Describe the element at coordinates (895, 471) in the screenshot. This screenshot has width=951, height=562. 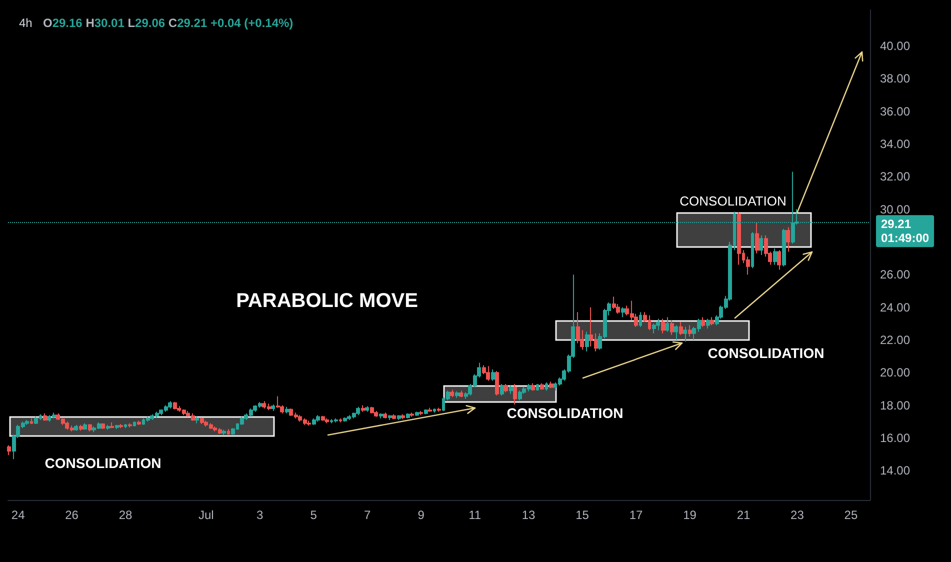
I see `y-tick-label: 14.00` at that location.